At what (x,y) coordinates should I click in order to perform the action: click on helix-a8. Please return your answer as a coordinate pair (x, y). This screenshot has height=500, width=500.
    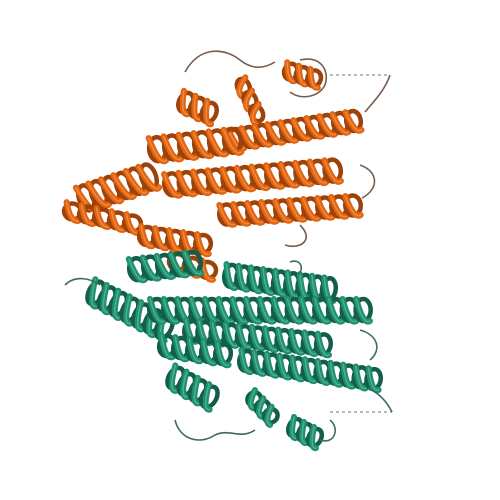
    Looking at the image, I should click on (102, 217).